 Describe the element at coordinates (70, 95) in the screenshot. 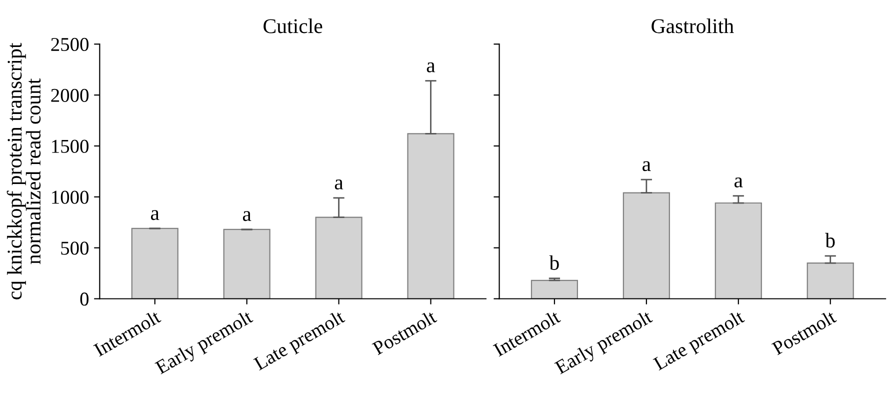

I see `y-tick-label: 2000` at that location.